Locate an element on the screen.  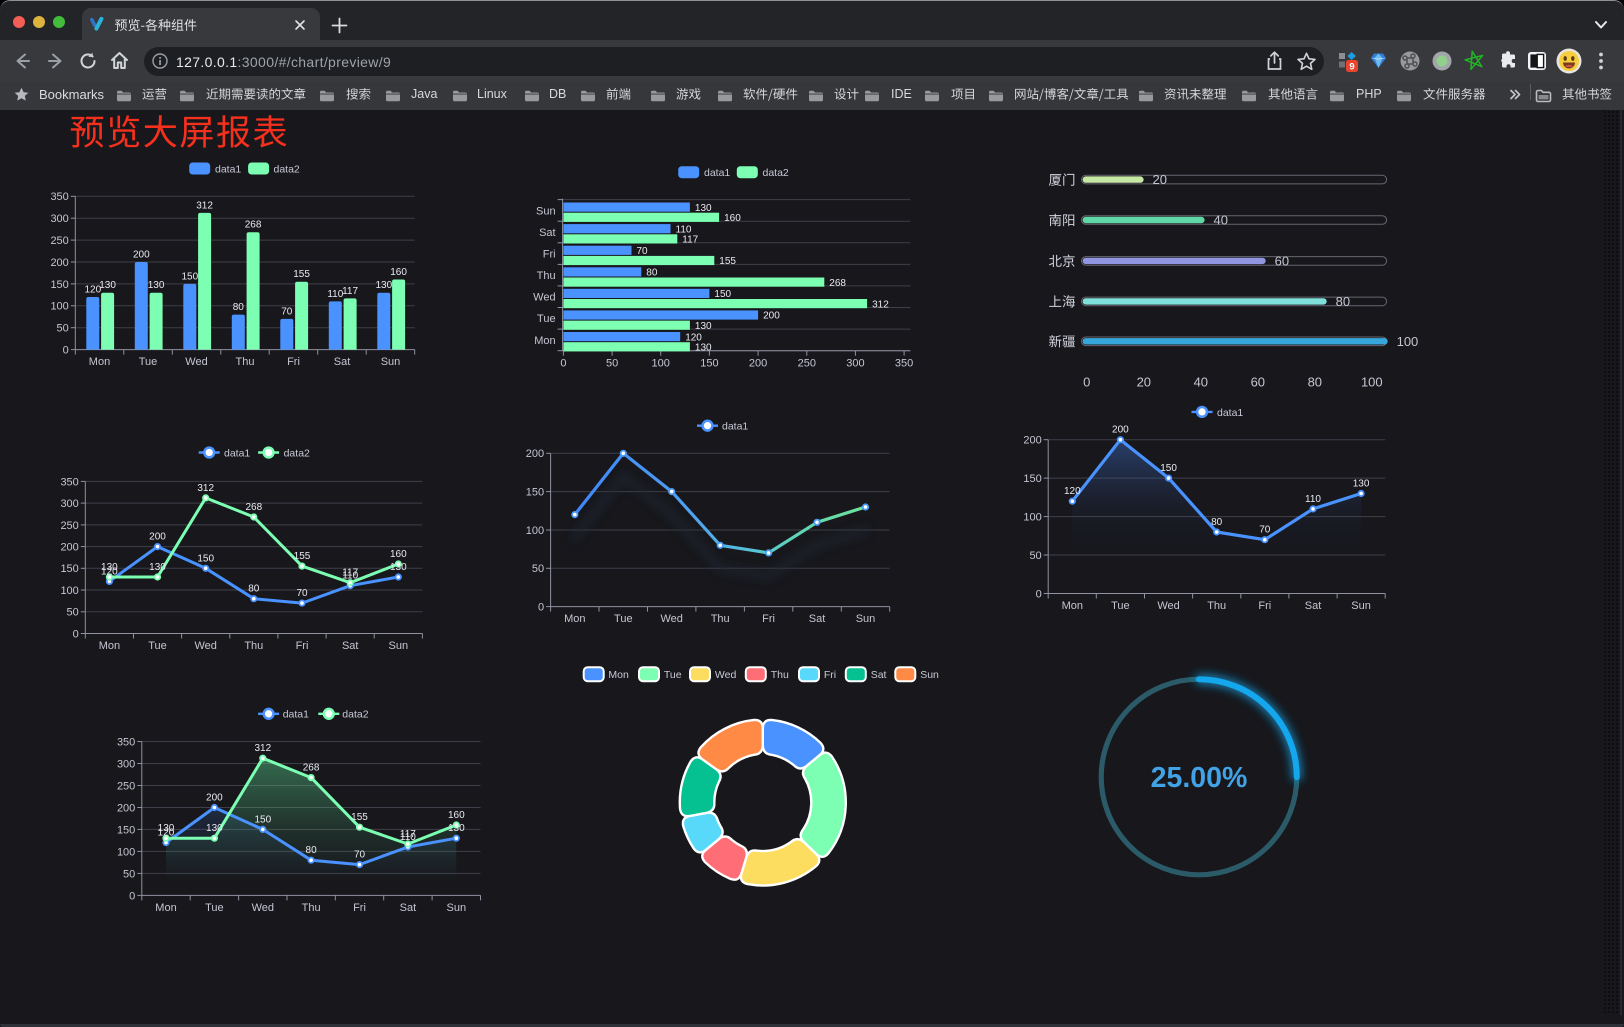
svg-text: 117 is located at coordinates (350, 573).